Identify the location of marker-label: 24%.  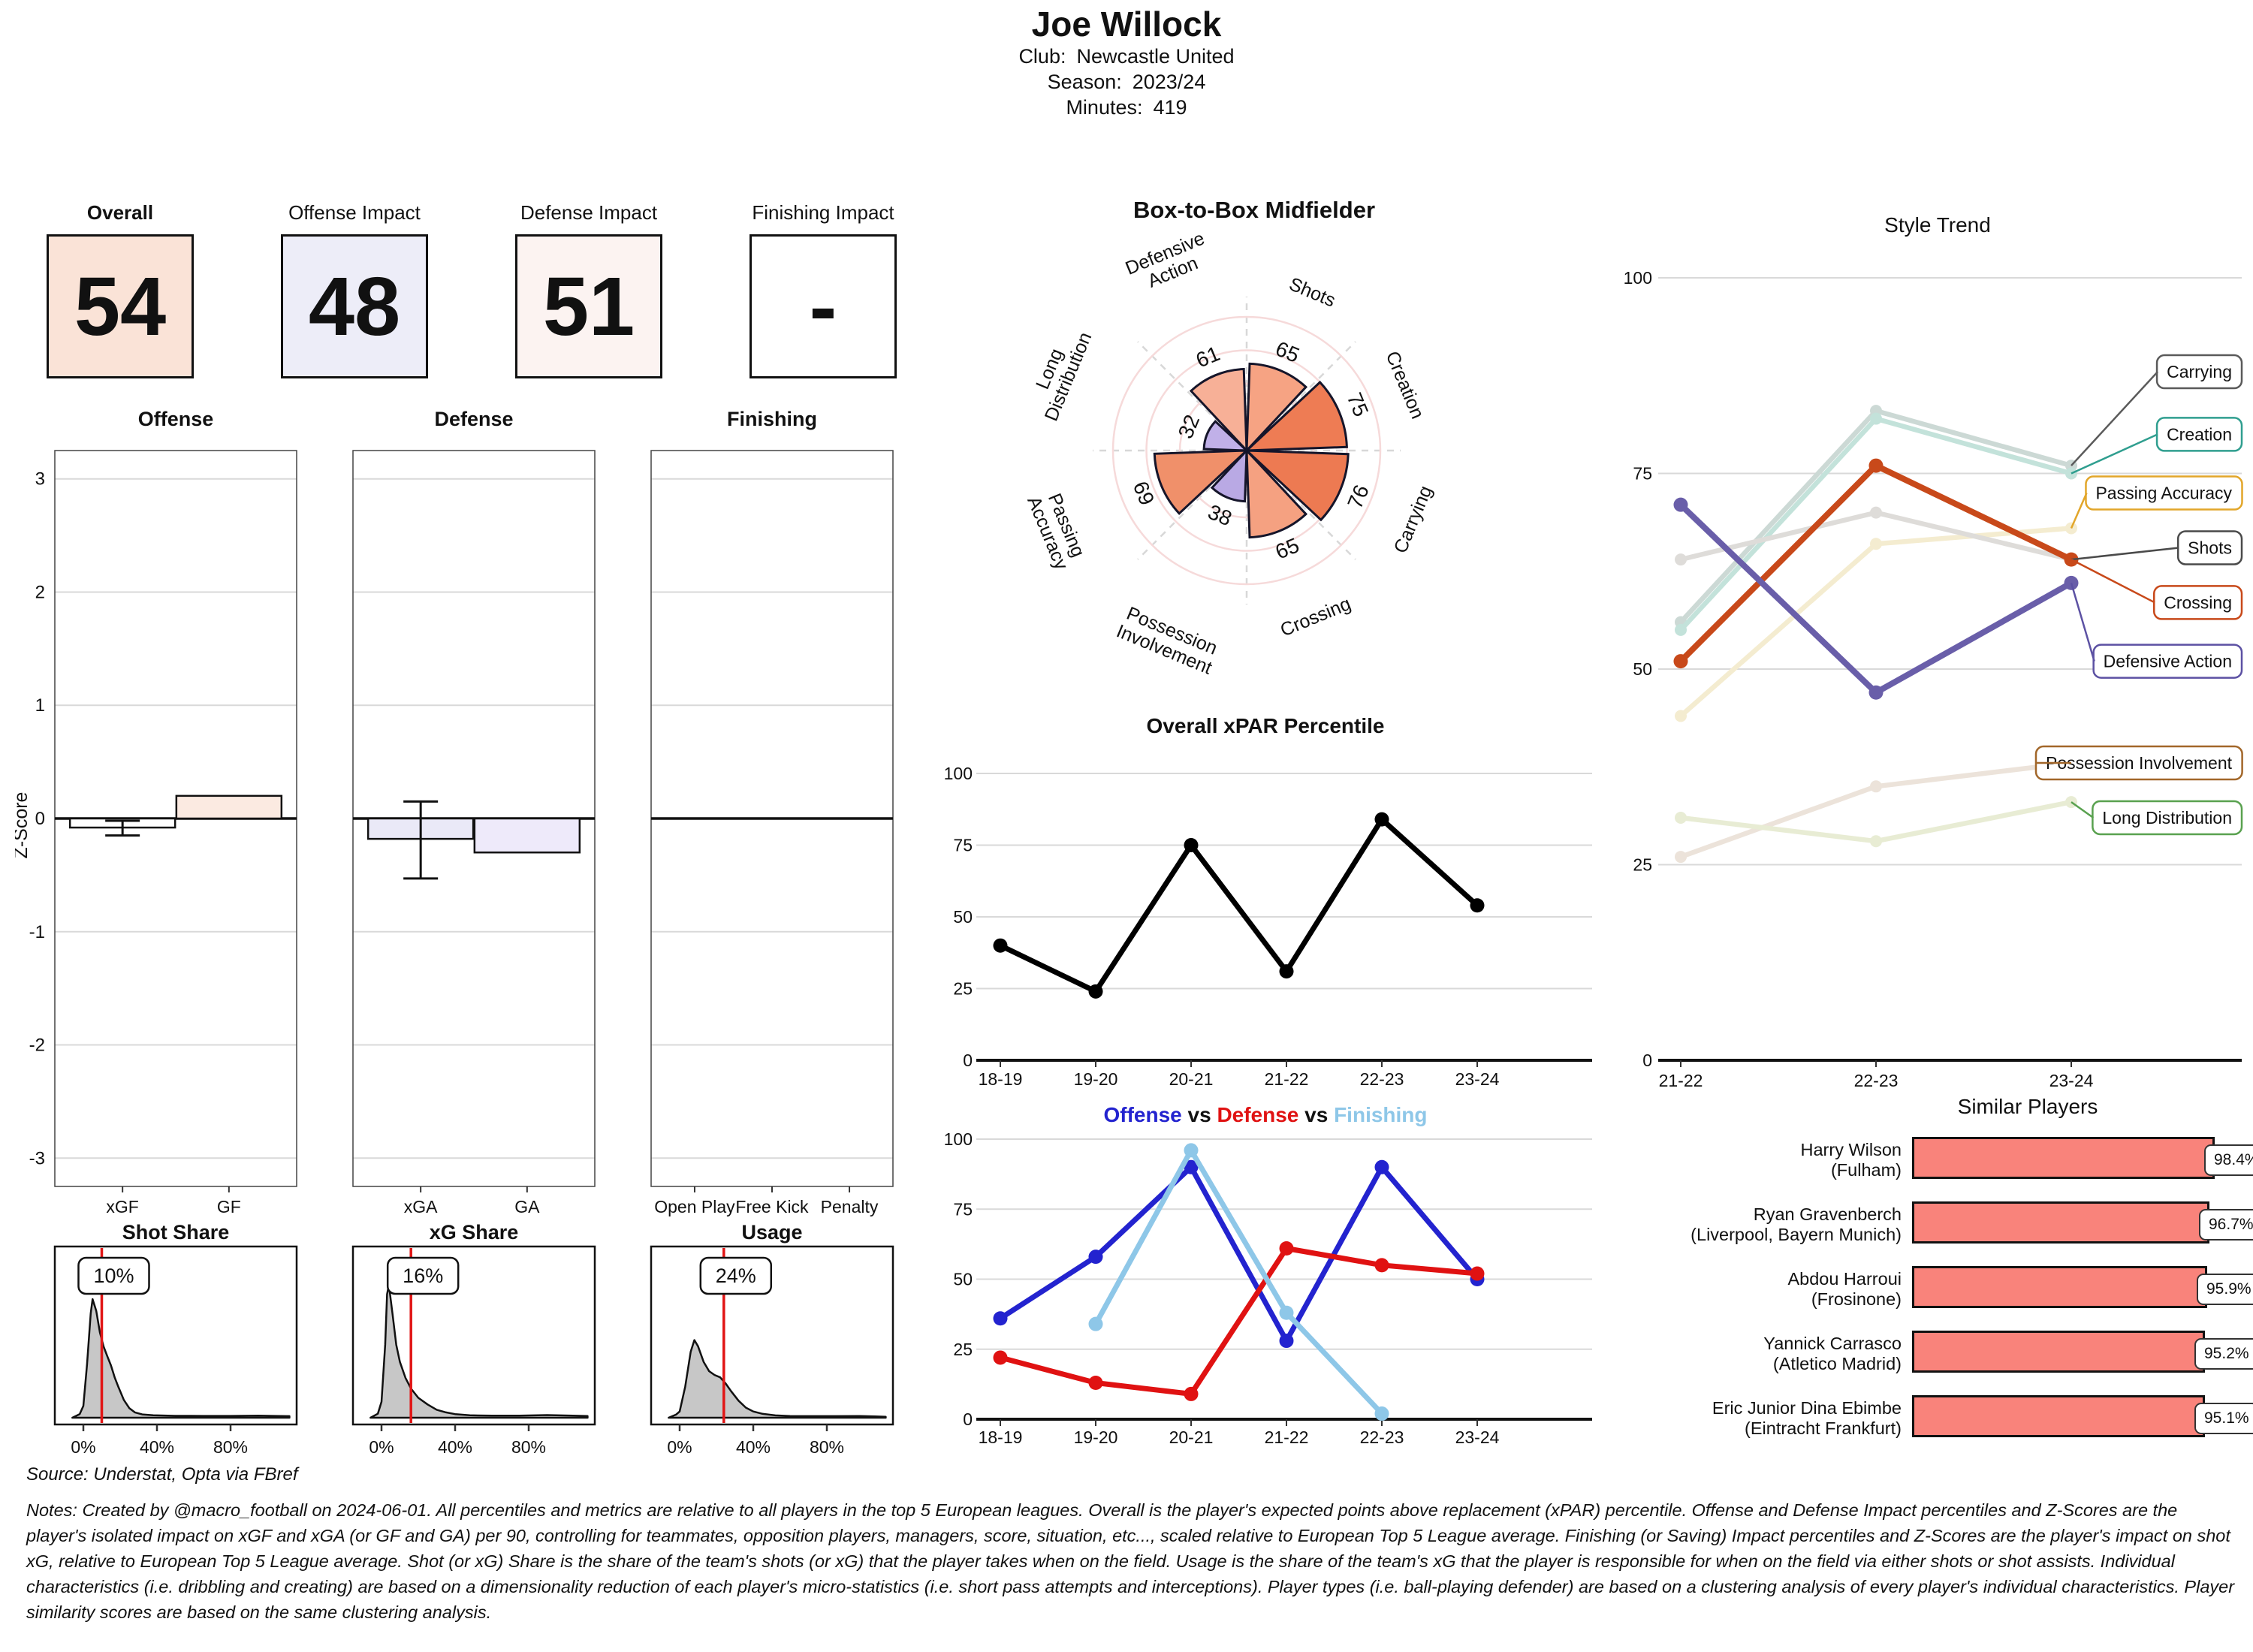
(736, 1276).